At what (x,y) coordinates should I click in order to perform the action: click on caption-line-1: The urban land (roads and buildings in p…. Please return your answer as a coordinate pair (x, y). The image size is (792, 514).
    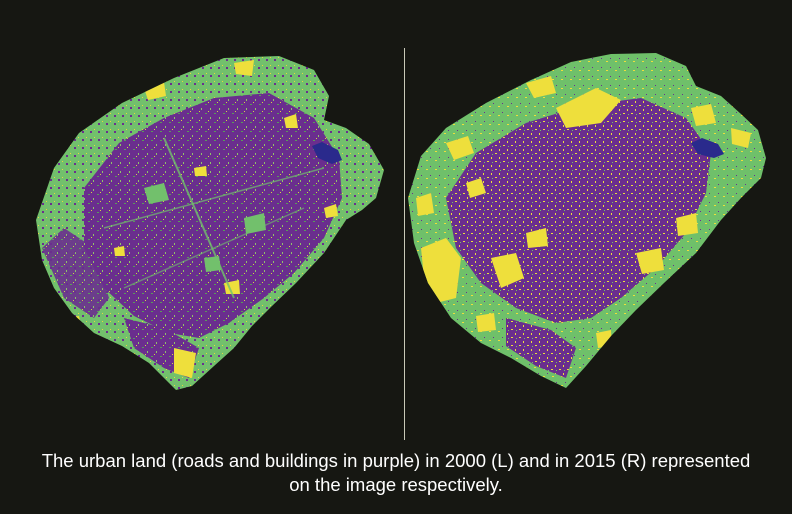
    Looking at the image, I should click on (396, 460).